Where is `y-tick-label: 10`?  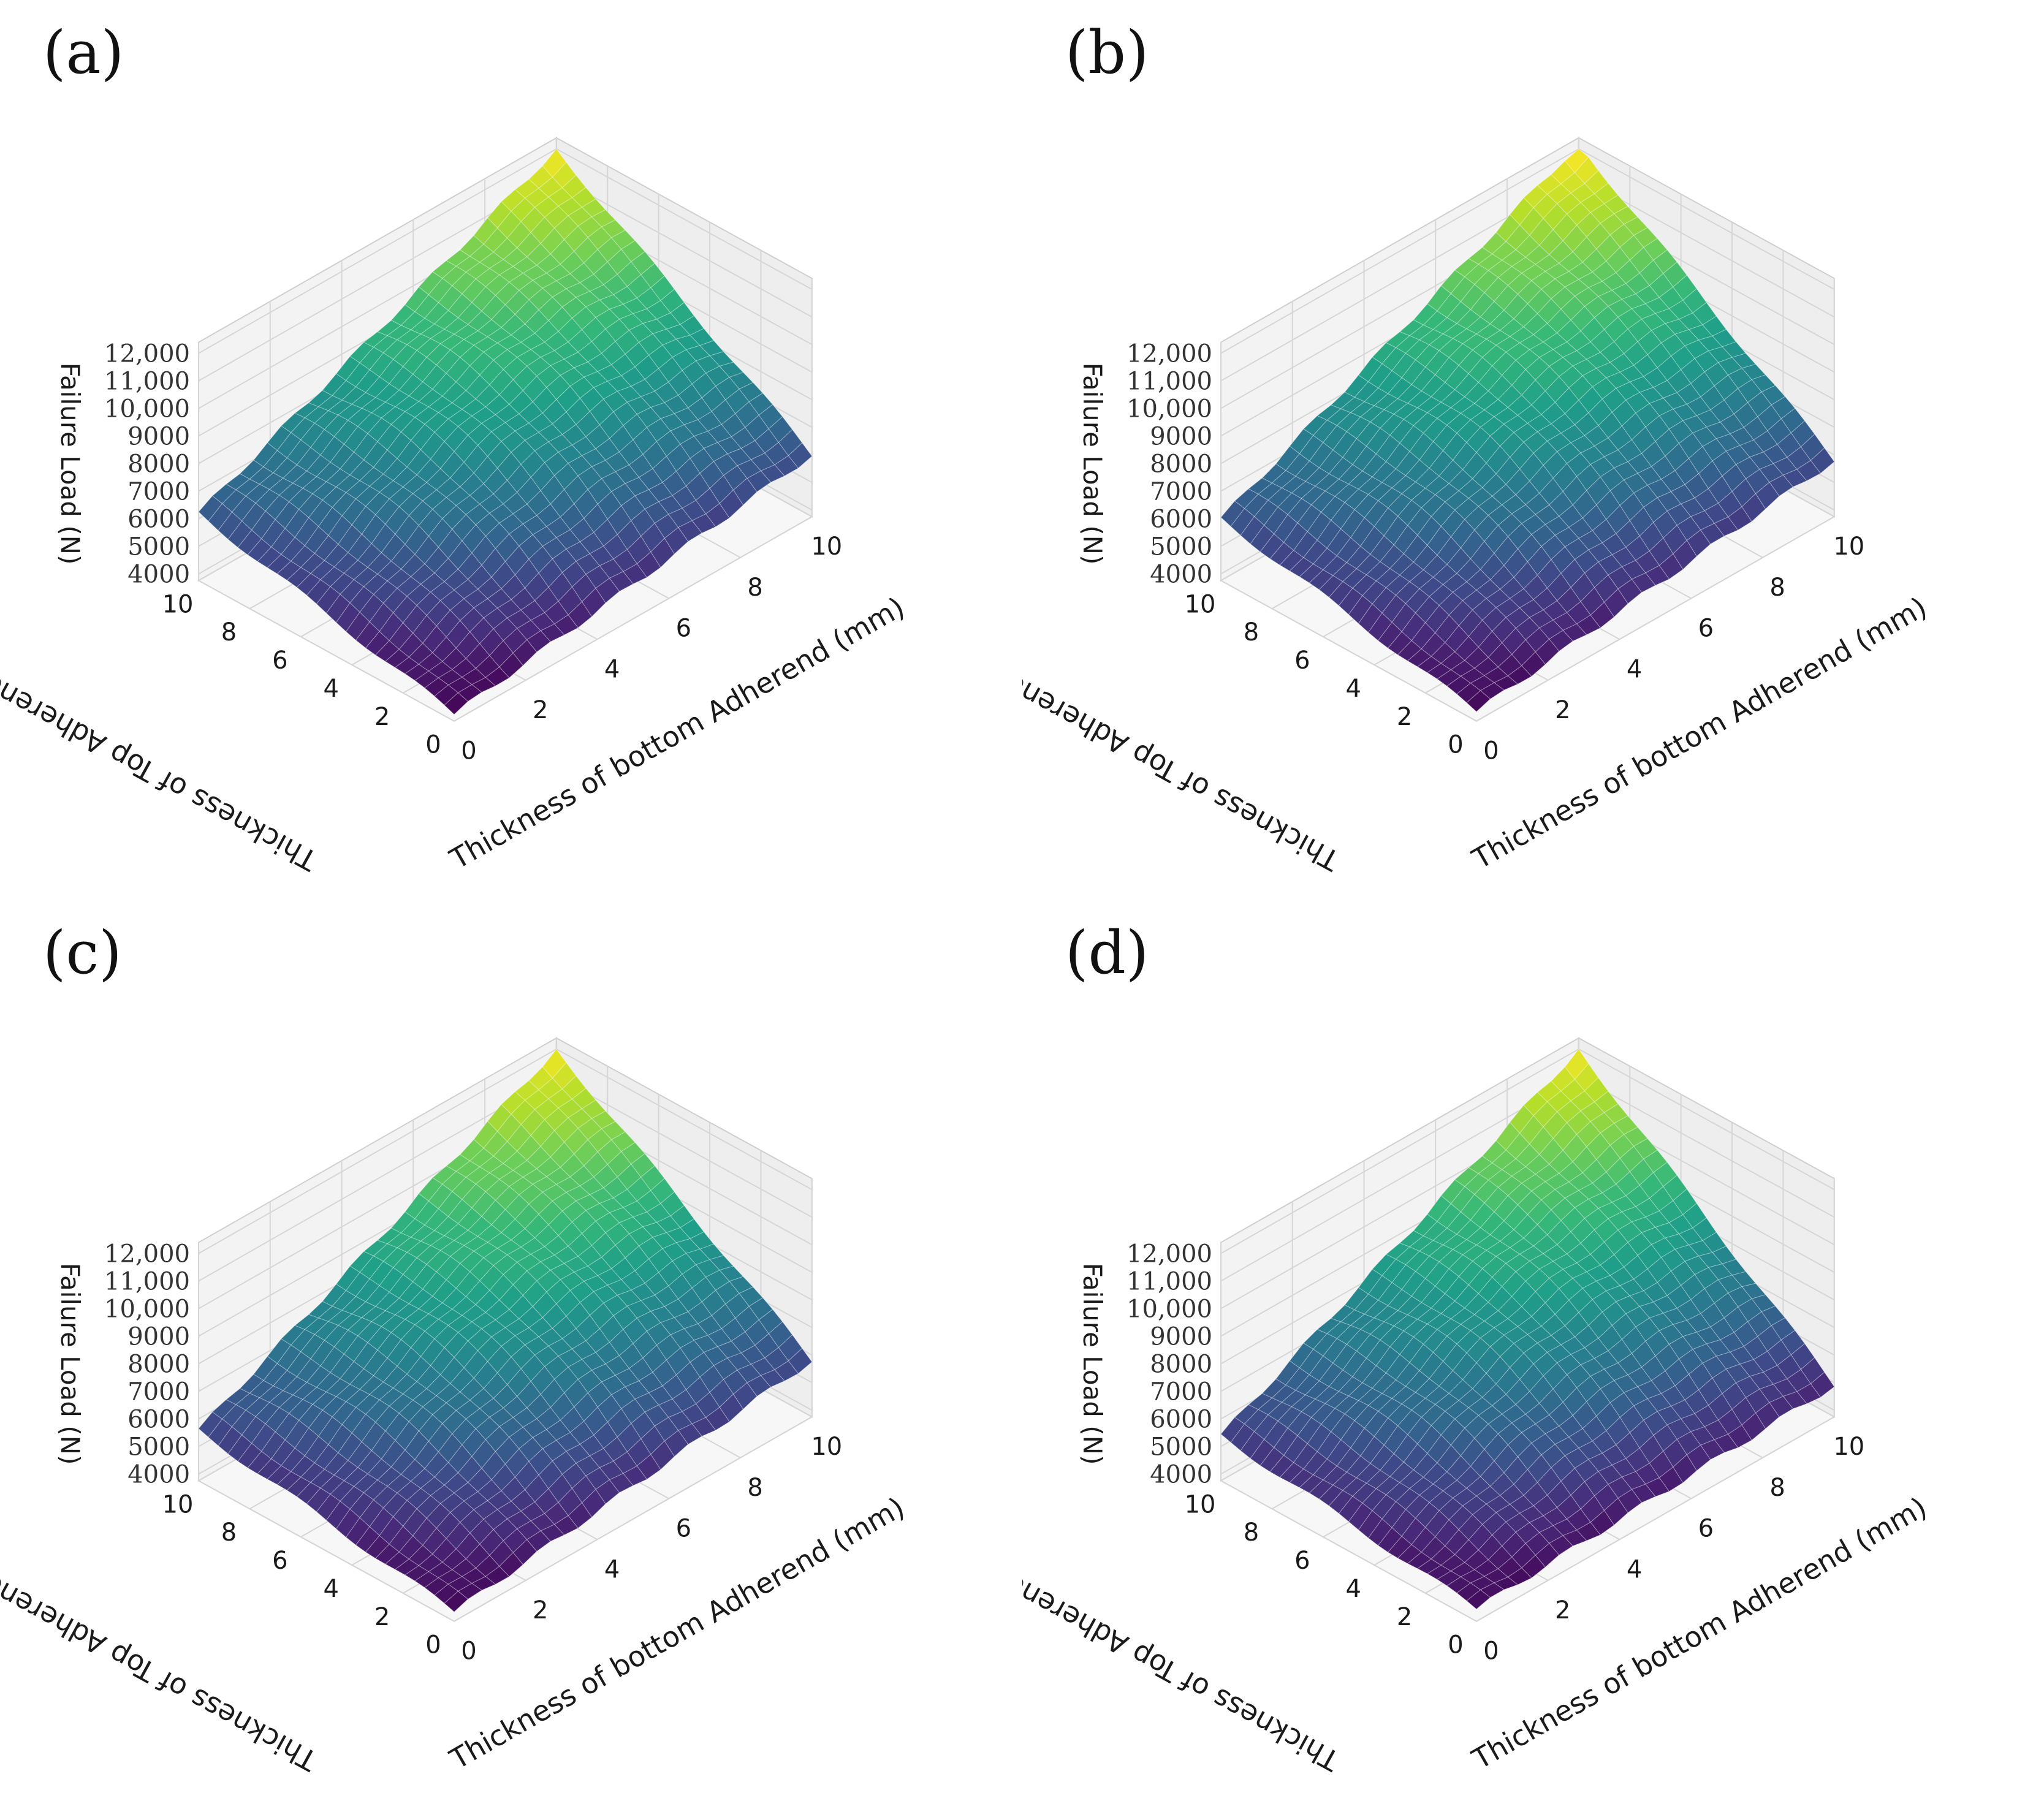 y-tick-label: 10 is located at coordinates (1201, 604).